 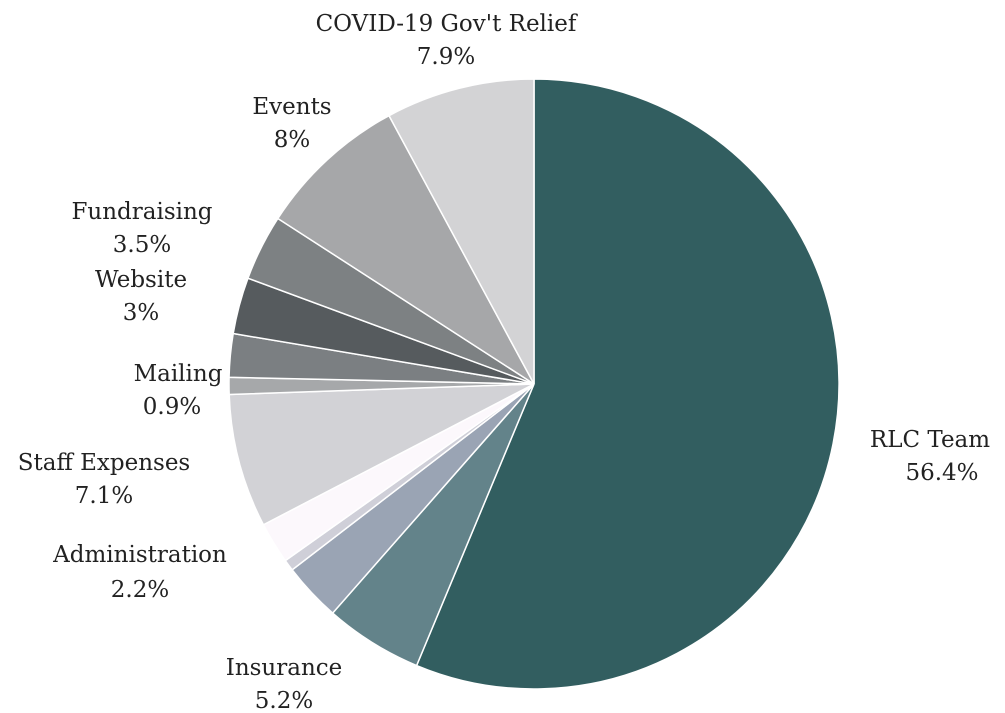 I want to click on pie-slice-events, so click(x=405, y=249).